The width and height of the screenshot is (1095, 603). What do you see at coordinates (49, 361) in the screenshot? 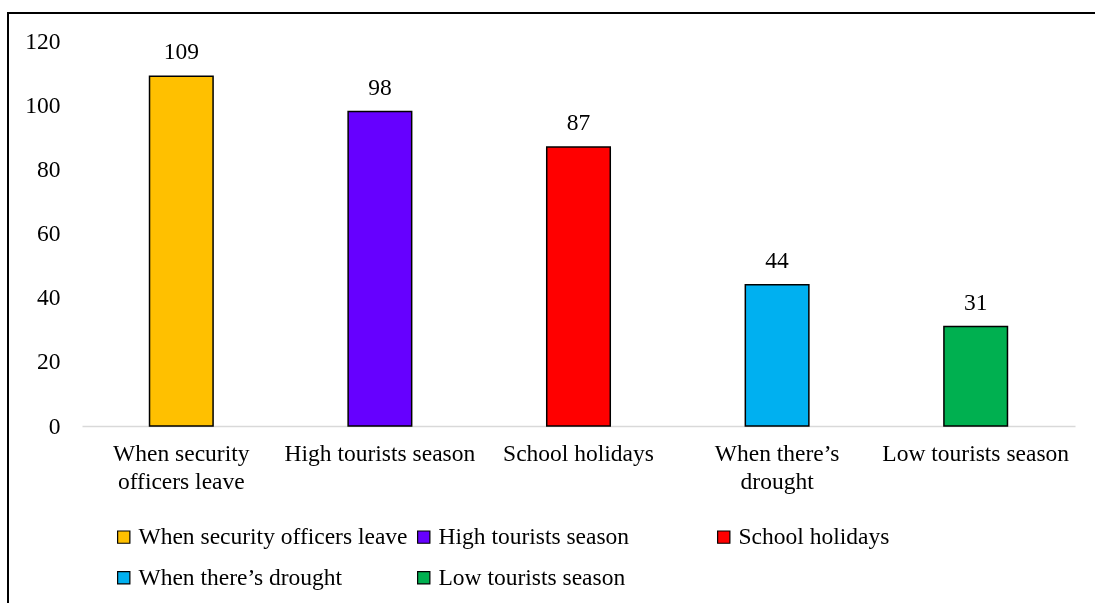
I see `y-tick-label: 20` at bounding box center [49, 361].